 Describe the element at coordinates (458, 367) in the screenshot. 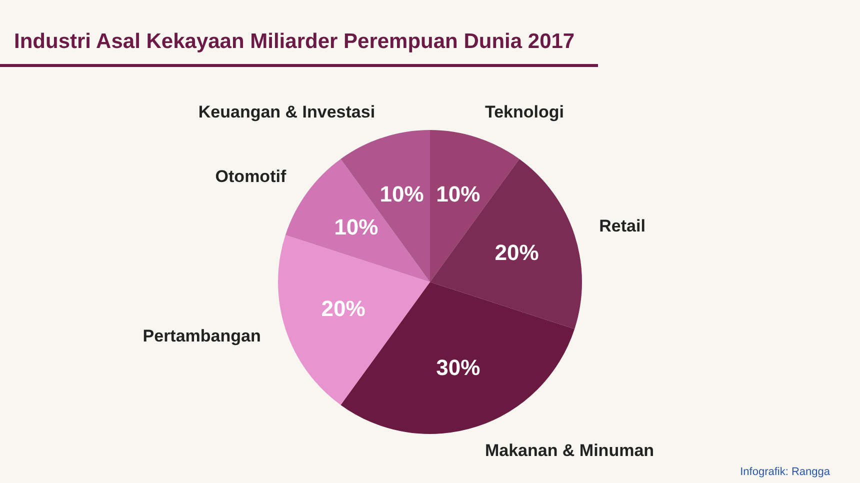

I see `data-label: 30%` at that location.